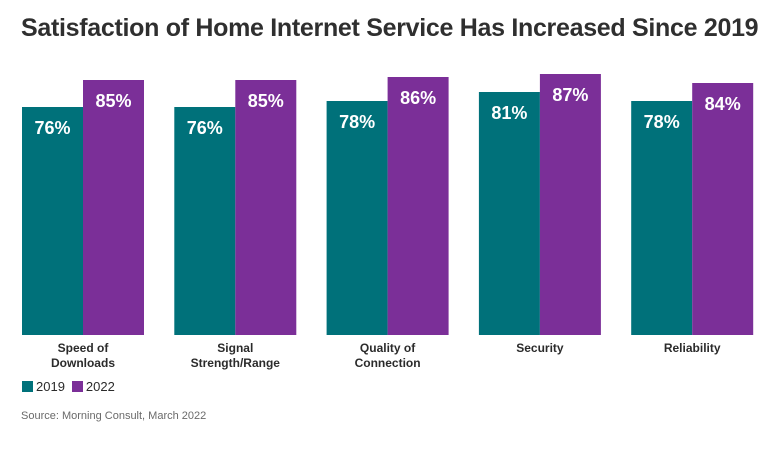 Image resolution: width=774 pixels, height=457 pixels. What do you see at coordinates (418, 98) in the screenshot?
I see `data-label-2022-3: 86%` at bounding box center [418, 98].